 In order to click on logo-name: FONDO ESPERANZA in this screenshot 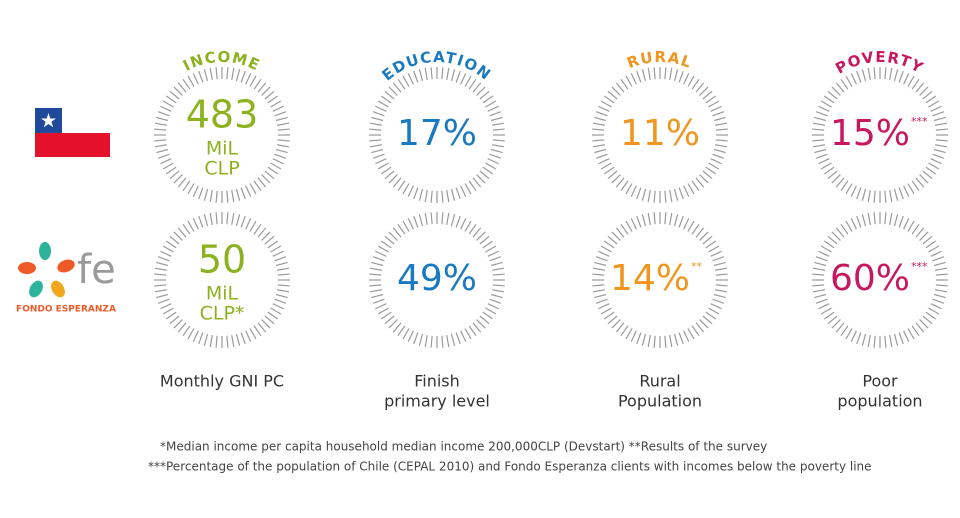, I will do `click(66, 310)`.